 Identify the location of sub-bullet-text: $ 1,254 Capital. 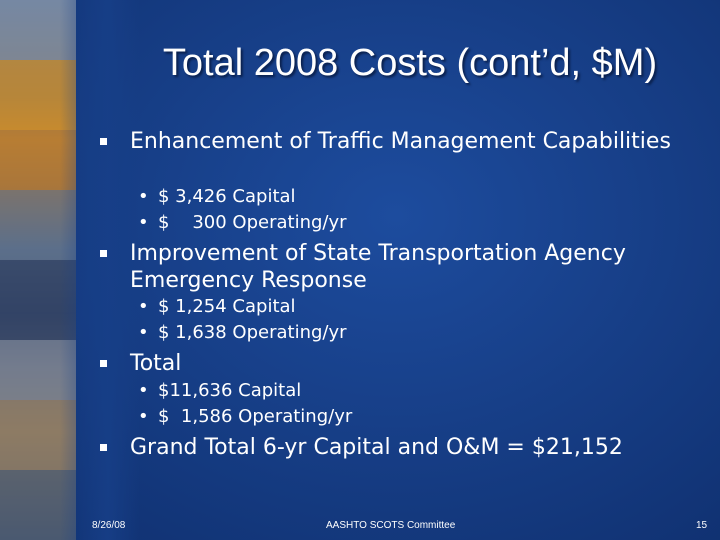
(227, 306).